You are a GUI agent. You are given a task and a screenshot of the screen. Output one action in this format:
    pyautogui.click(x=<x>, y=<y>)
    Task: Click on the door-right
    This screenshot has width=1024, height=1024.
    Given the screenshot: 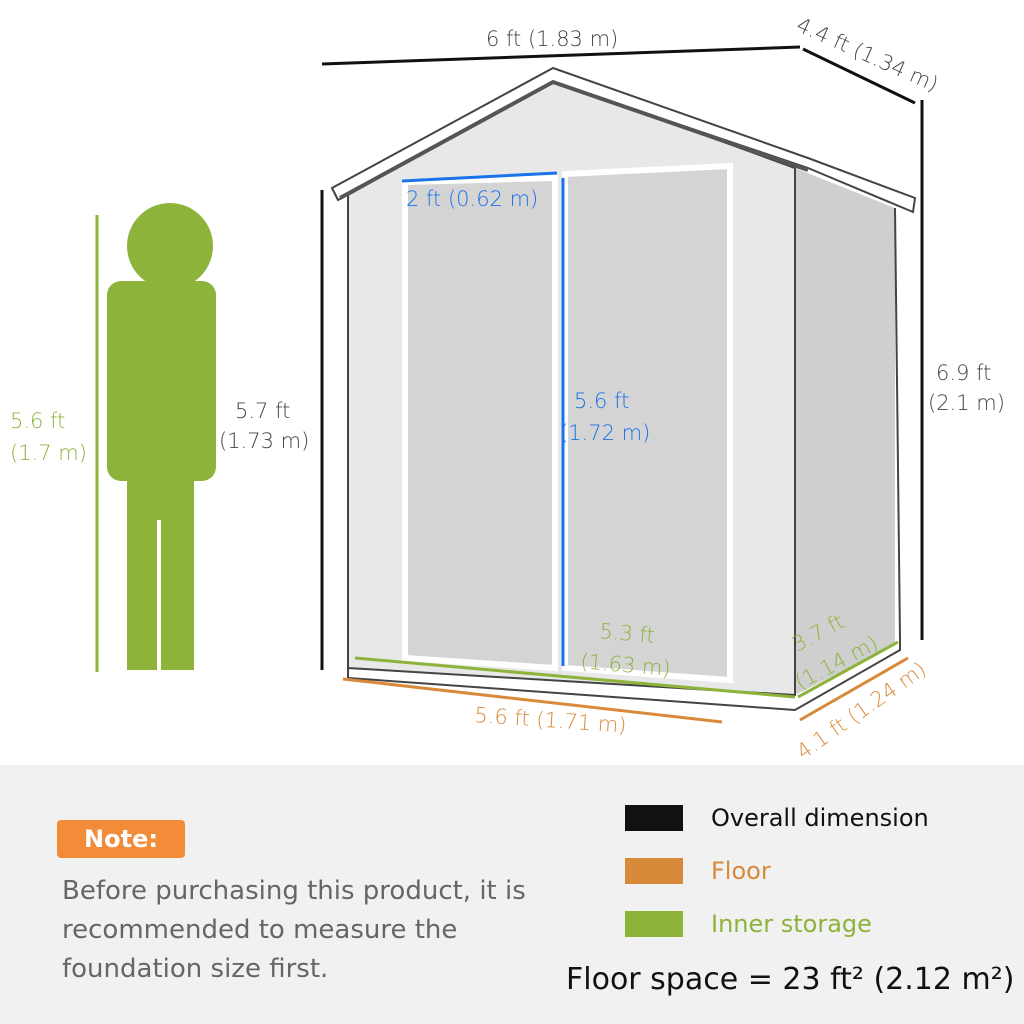 What is the action you would take?
    pyautogui.click(x=647, y=423)
    